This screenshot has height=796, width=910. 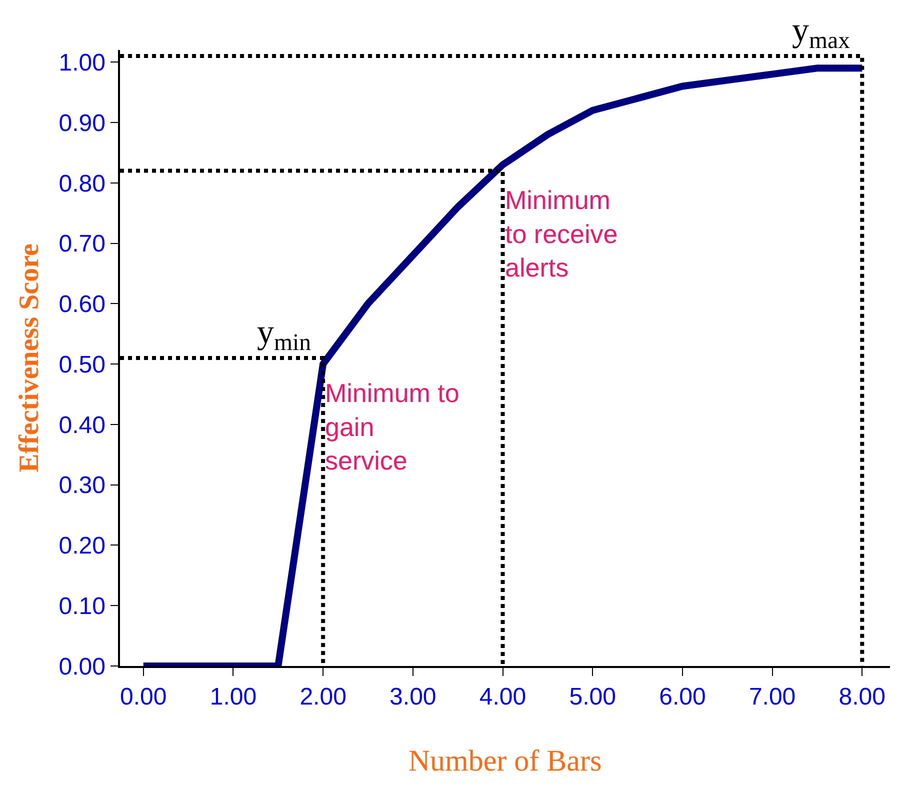 I want to click on y-tick-label: 0.50, so click(x=82, y=364).